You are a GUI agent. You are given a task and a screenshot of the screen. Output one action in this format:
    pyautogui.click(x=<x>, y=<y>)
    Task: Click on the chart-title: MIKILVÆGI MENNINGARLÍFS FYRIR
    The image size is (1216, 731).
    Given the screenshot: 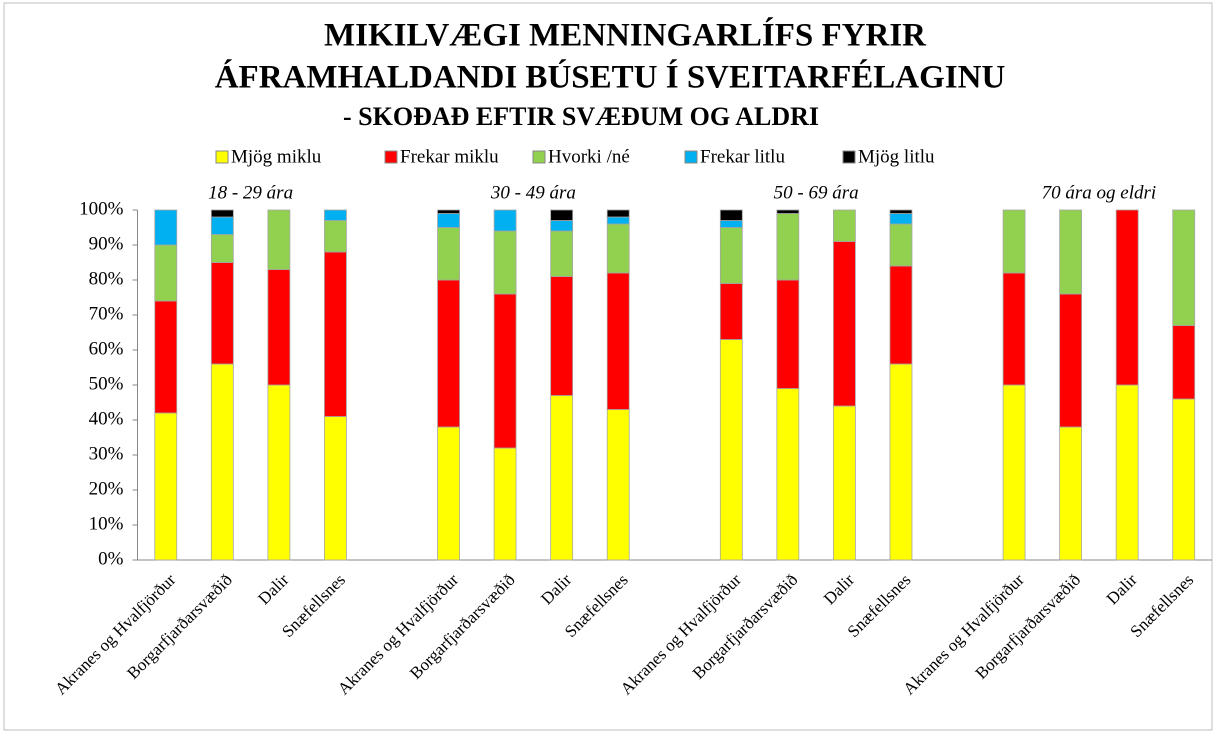 What is the action you would take?
    pyautogui.click(x=625, y=35)
    